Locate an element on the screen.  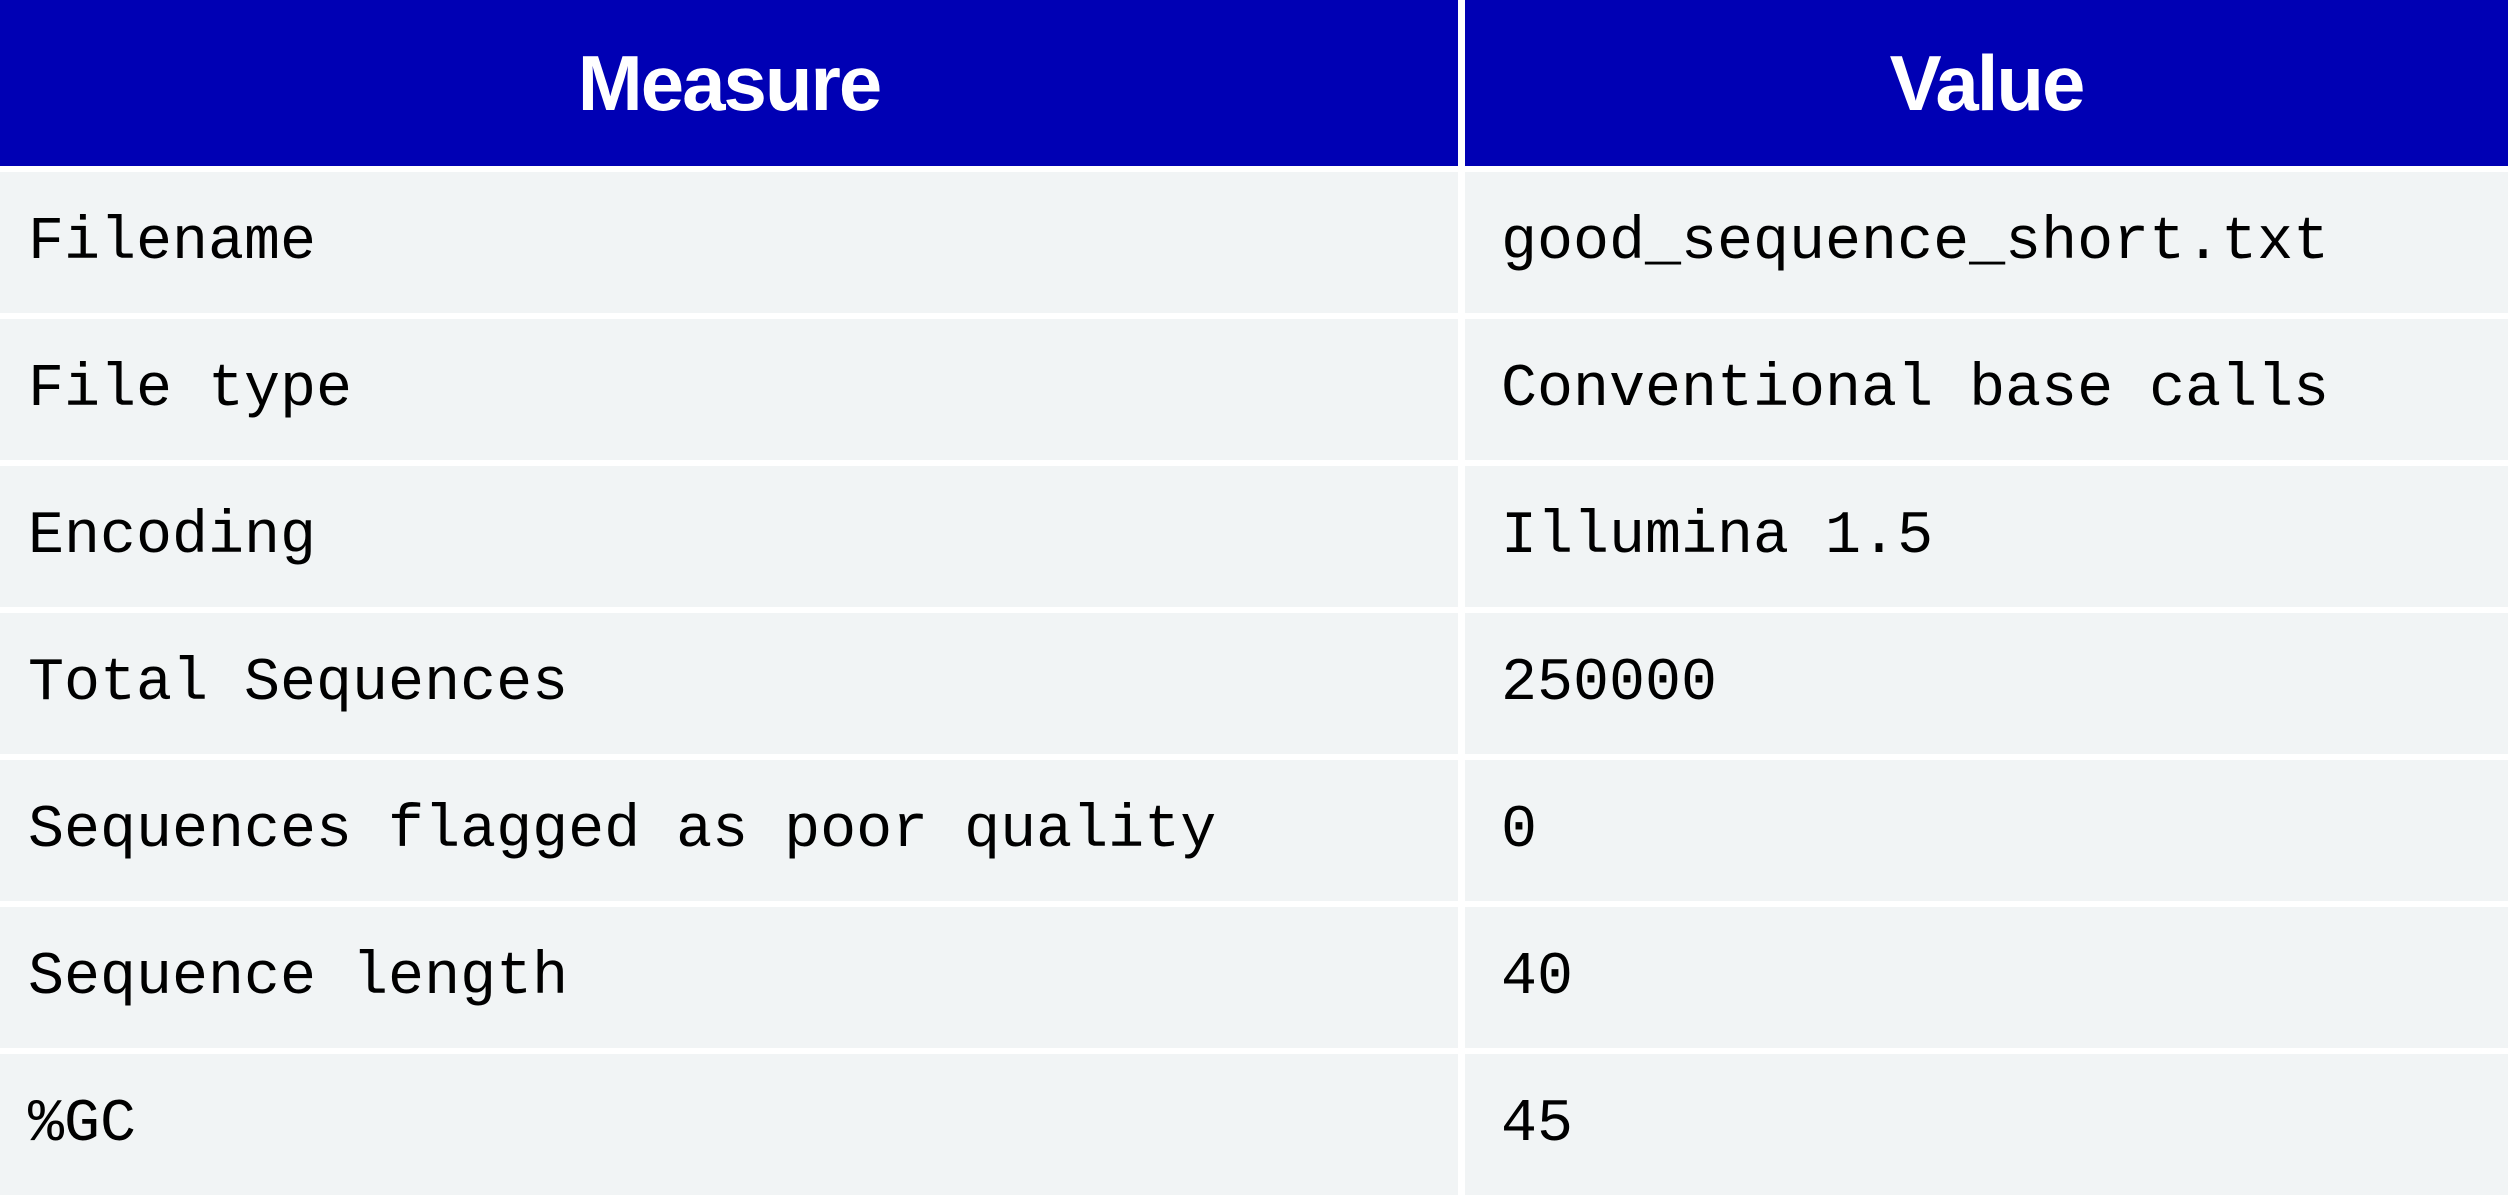
header-row: Measure Value is located at coordinates (1254, 86).